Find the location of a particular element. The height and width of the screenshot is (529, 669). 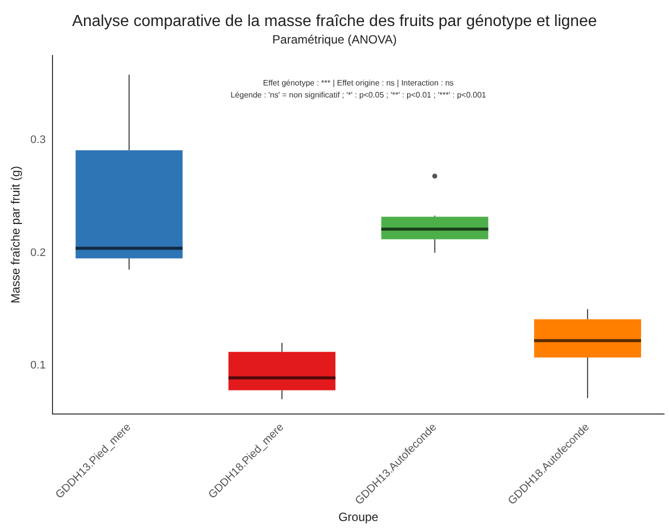

x-axis-title: Groupe is located at coordinates (358, 517).